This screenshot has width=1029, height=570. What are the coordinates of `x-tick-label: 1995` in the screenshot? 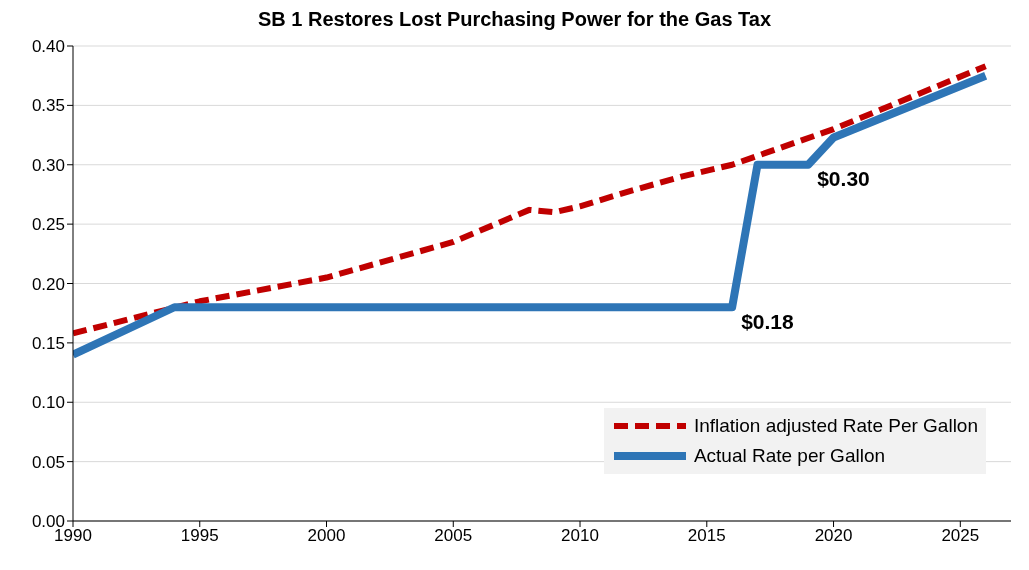 It's located at (199, 536).